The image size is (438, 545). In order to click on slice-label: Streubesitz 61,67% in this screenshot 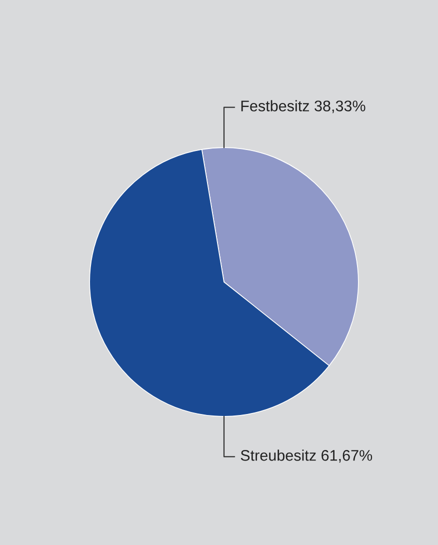, I will do `click(306, 456)`.